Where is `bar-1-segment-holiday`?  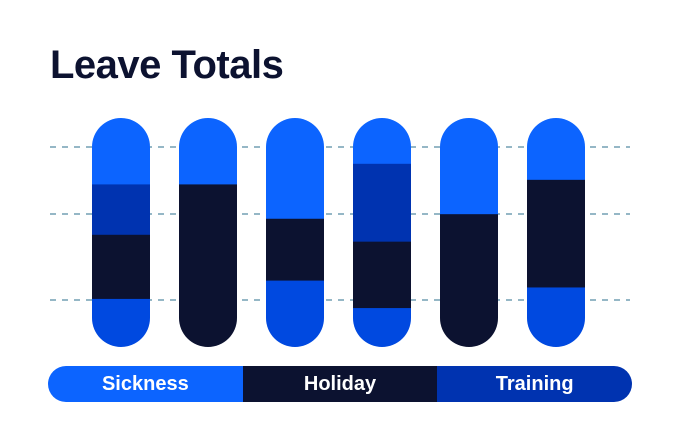
bar-1-segment-holiday is located at coordinates (121, 267).